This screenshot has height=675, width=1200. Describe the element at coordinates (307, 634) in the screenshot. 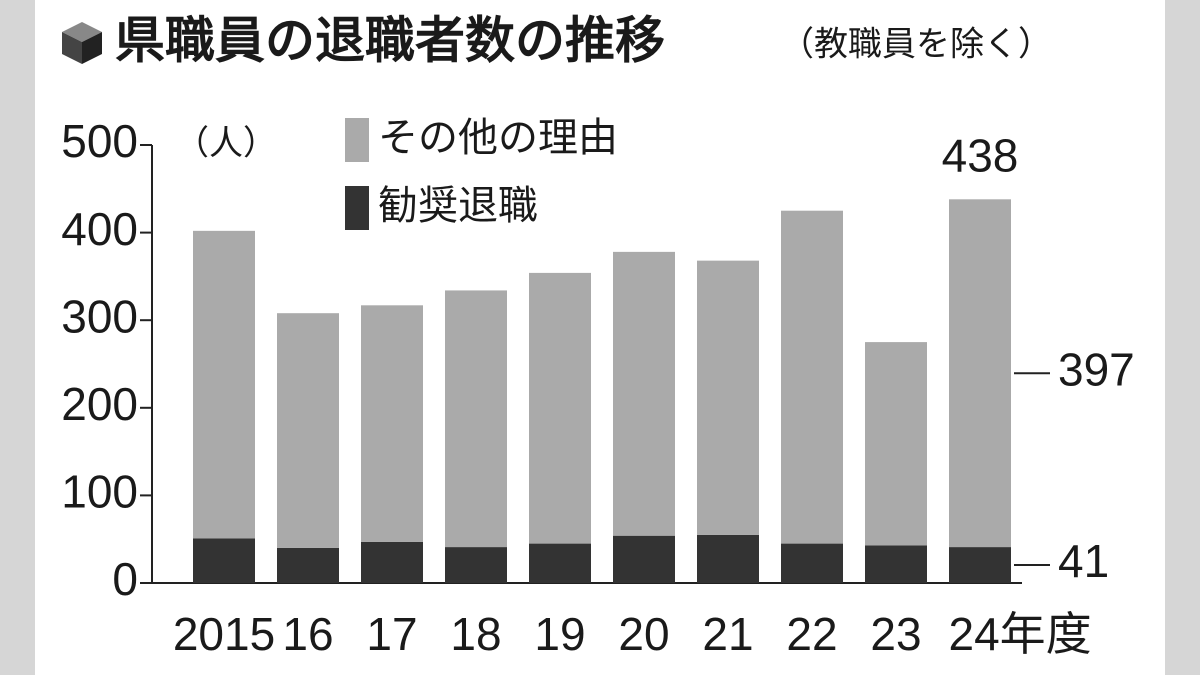

I see `x-tick-label: 16` at that location.